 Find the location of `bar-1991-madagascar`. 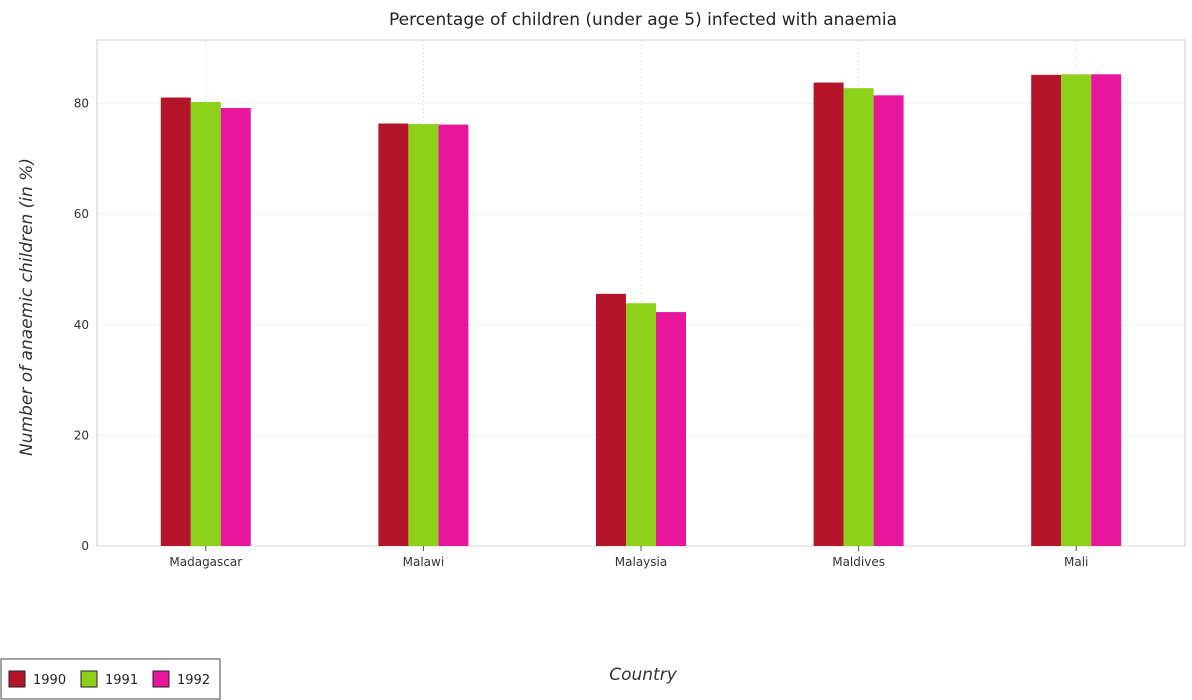

bar-1991-madagascar is located at coordinates (205, 323).